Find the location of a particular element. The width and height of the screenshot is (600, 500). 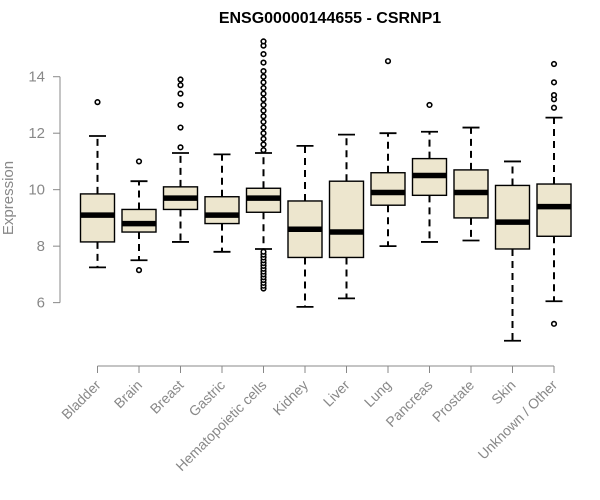

x-tick-label: Lung is located at coordinates (377, 393).